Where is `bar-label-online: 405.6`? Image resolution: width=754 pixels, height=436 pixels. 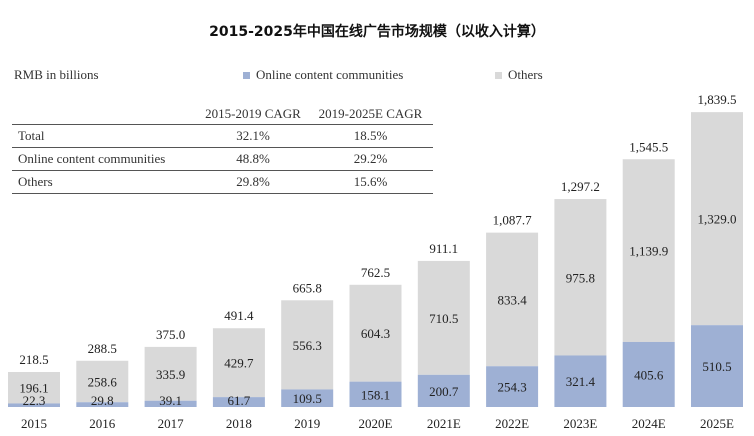
bar-label-online: 405.6 is located at coordinates (649, 374).